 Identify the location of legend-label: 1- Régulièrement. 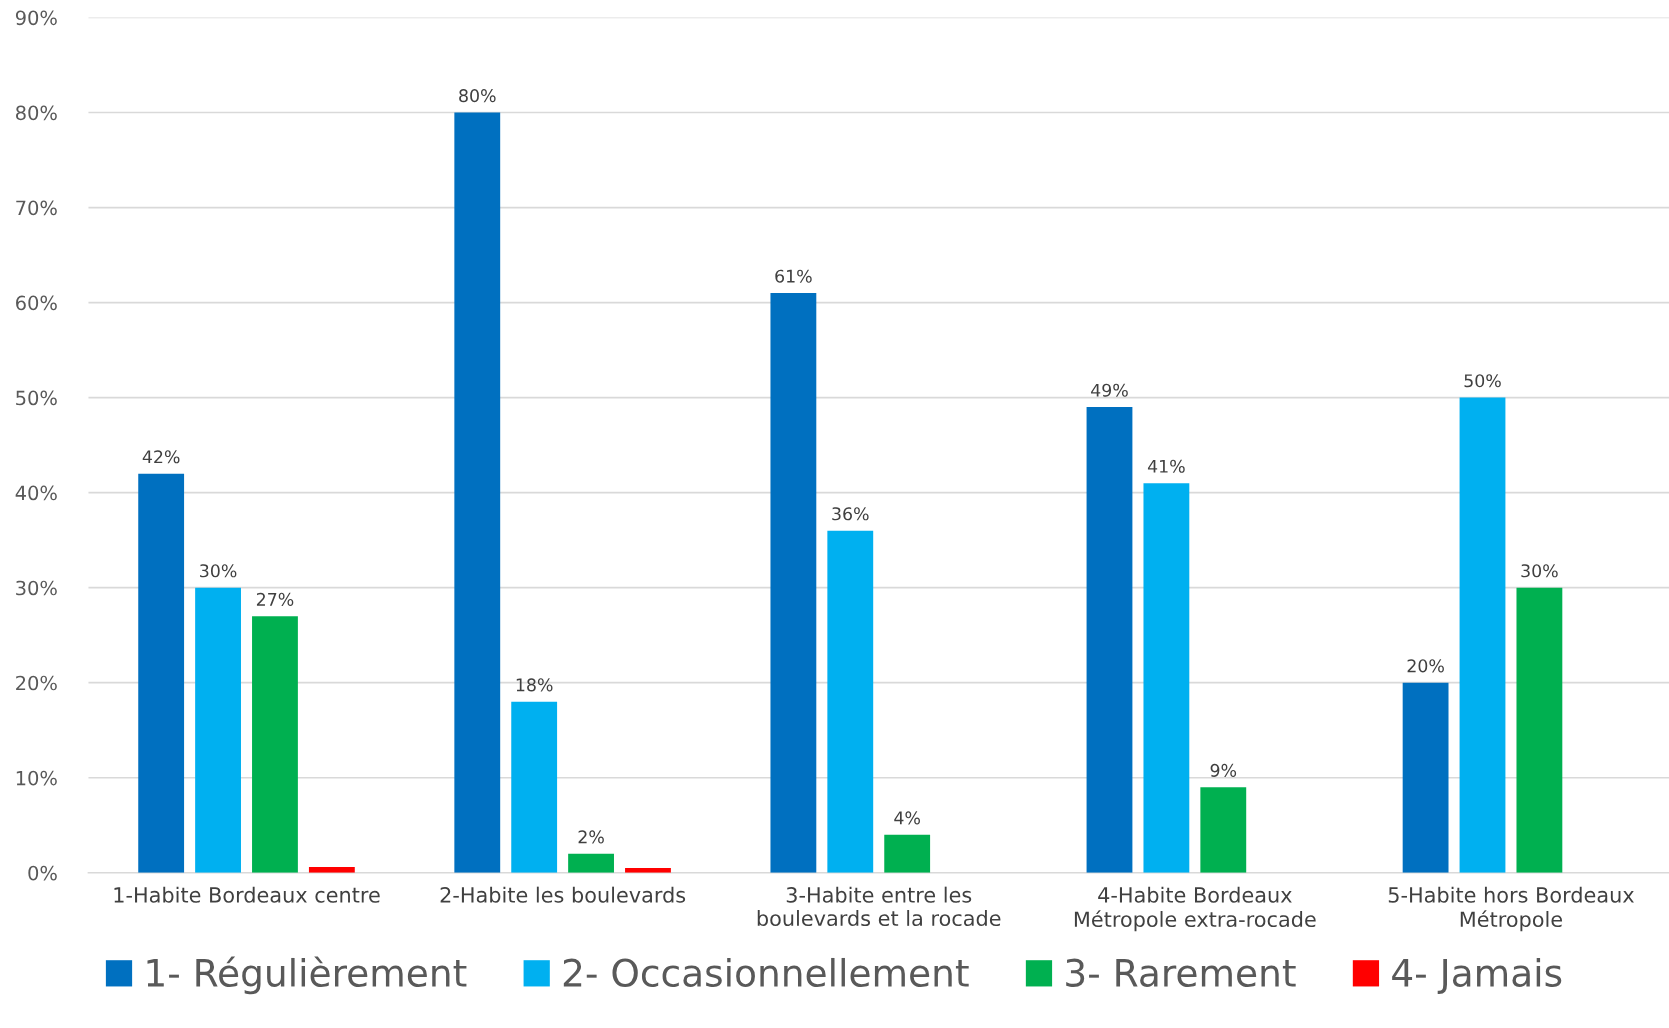
(307, 975).